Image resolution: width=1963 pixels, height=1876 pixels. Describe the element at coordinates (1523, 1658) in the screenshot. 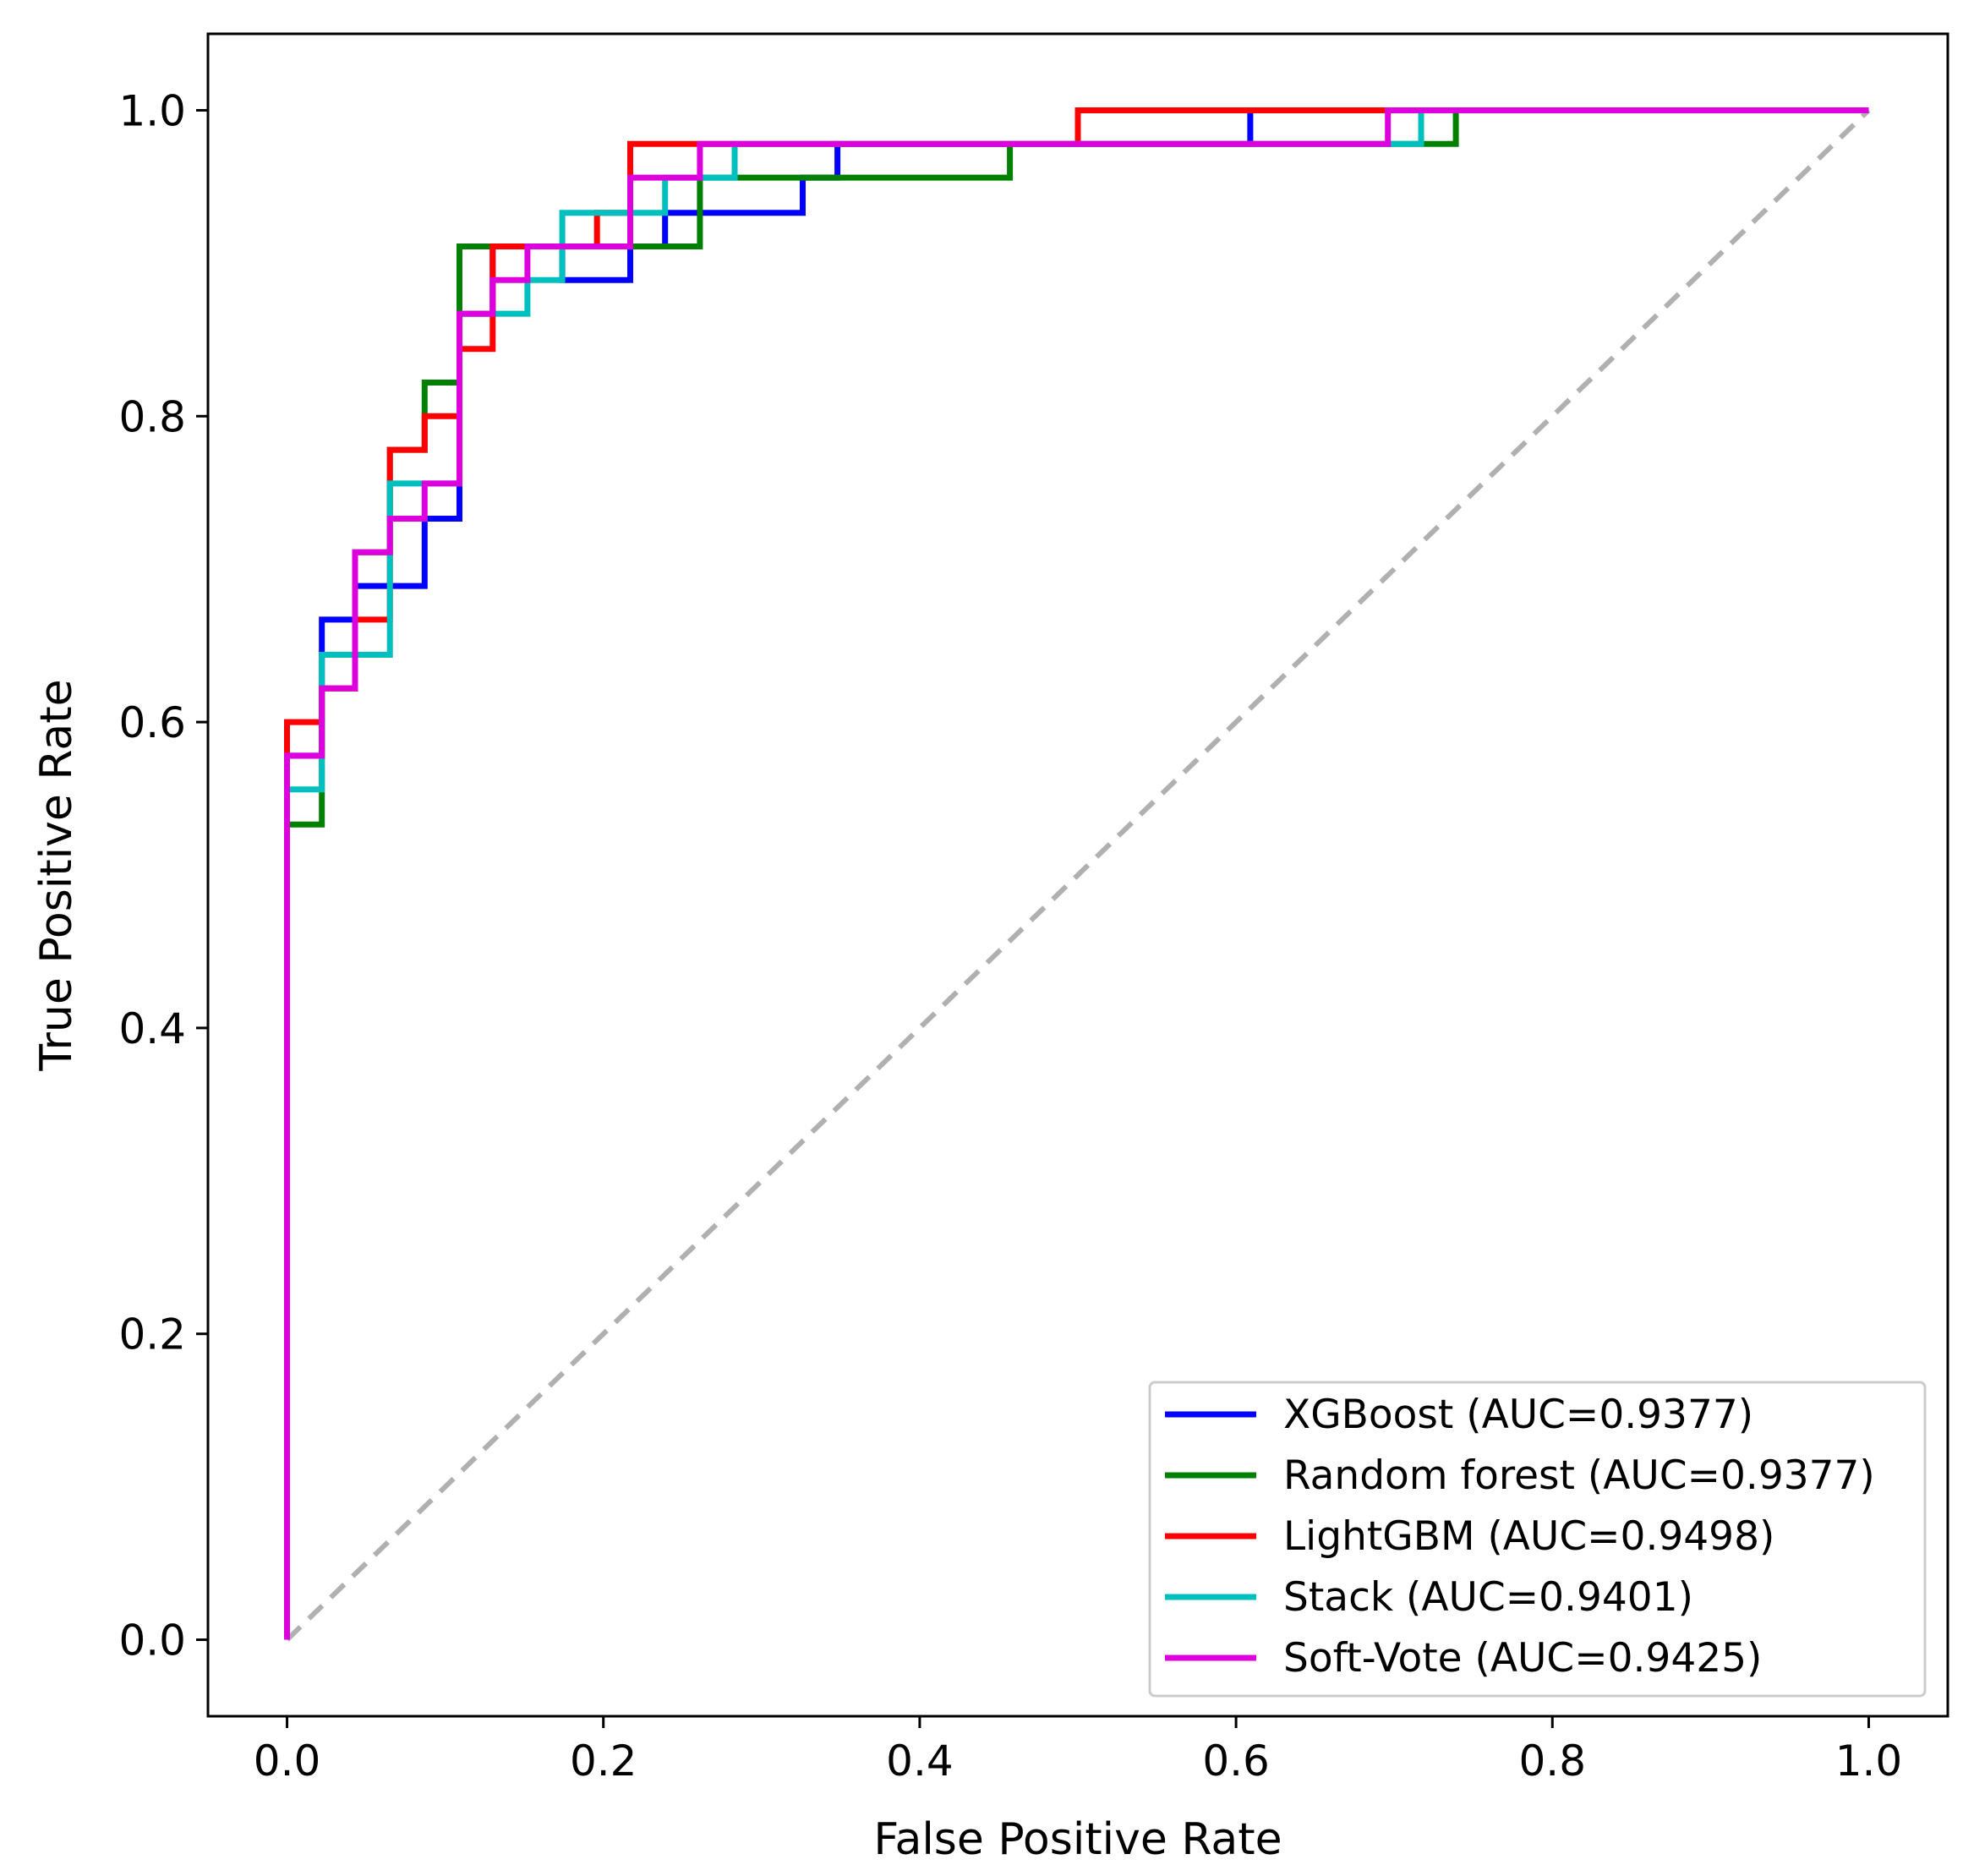

I see `legend-label-5: Soft-Vote (AUC=0.9425)` at that location.